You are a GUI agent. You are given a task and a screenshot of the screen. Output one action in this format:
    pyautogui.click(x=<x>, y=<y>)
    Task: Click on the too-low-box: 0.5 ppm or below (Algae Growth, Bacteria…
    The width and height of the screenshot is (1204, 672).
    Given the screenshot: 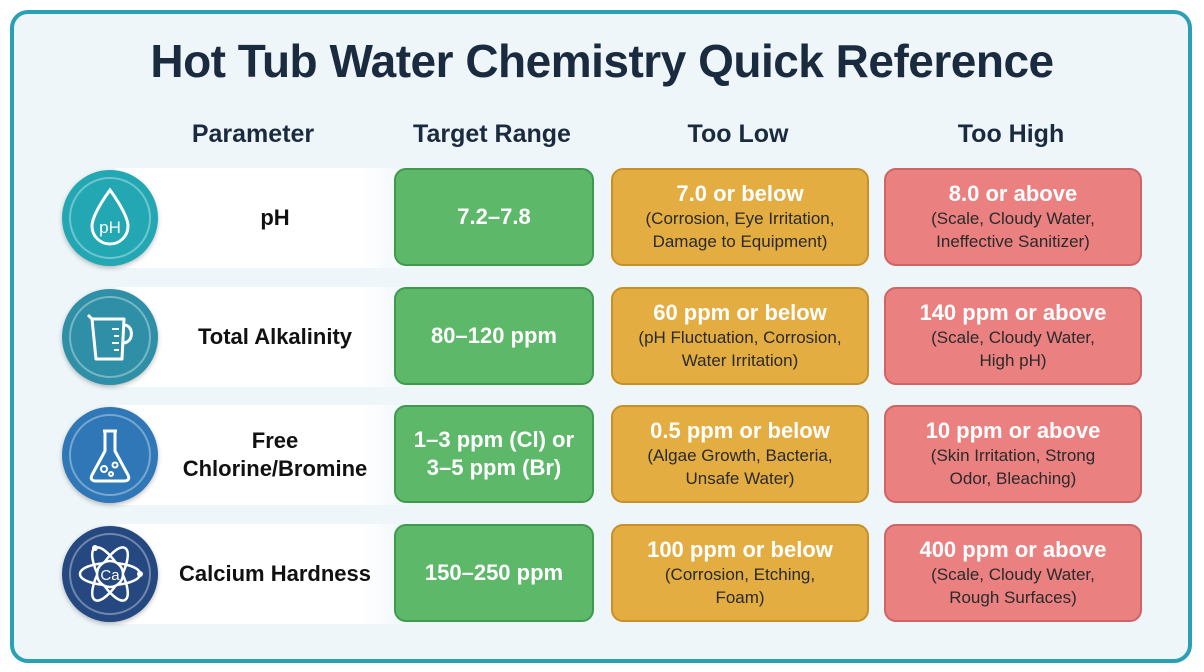 What is the action you would take?
    pyautogui.click(x=740, y=454)
    